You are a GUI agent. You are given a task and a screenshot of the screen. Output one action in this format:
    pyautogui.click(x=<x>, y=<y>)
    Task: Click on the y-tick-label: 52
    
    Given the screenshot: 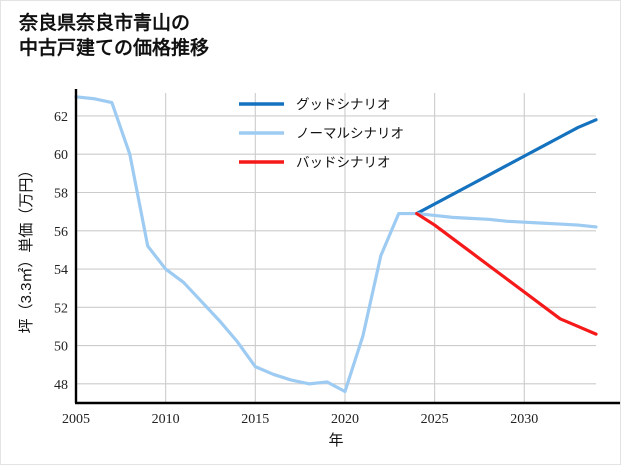 What is the action you would take?
    pyautogui.click(x=61, y=308)
    